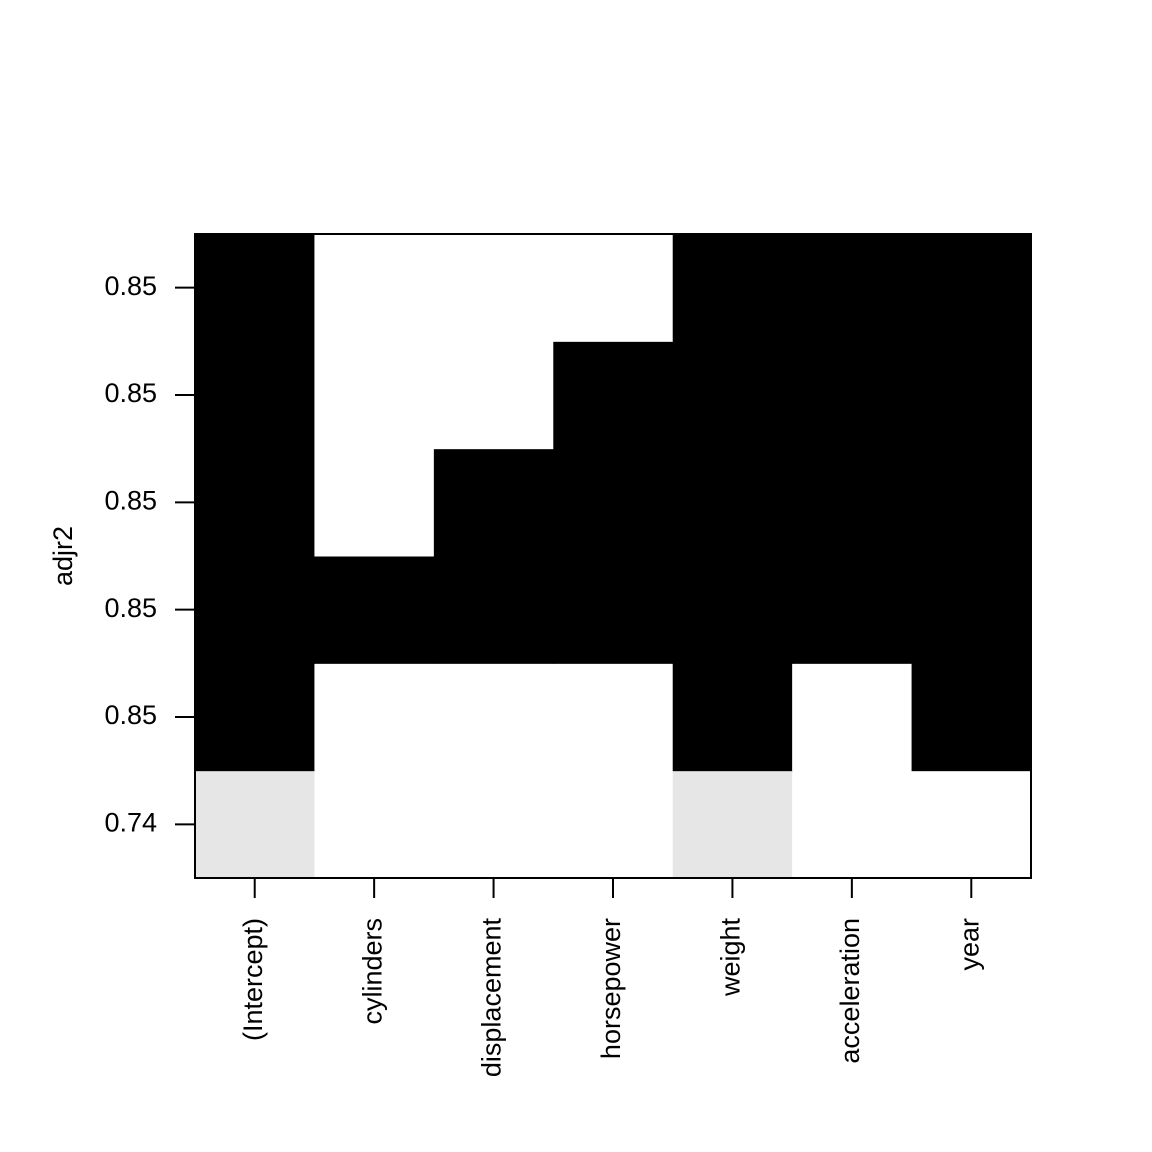 The height and width of the screenshot is (1152, 1152). What do you see at coordinates (731, 958) in the screenshot?
I see `x-tick-label: weight` at bounding box center [731, 958].